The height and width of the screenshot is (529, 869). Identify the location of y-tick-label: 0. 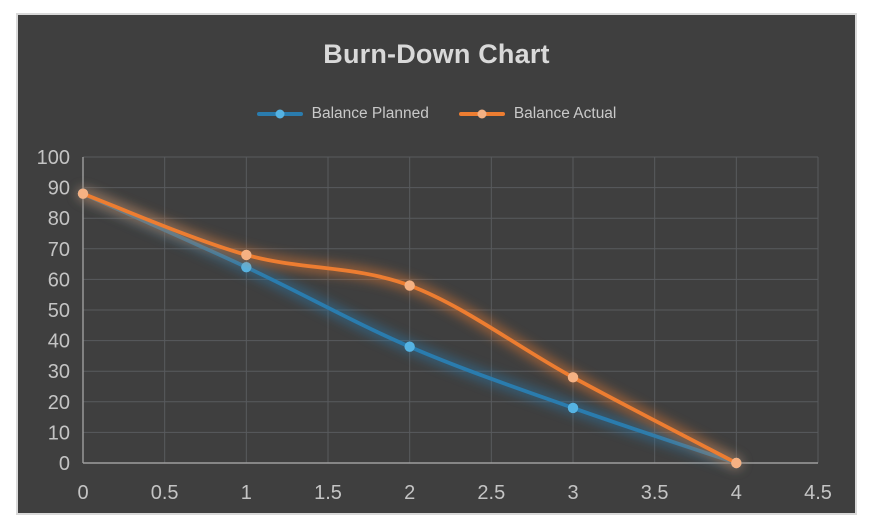
(64, 464).